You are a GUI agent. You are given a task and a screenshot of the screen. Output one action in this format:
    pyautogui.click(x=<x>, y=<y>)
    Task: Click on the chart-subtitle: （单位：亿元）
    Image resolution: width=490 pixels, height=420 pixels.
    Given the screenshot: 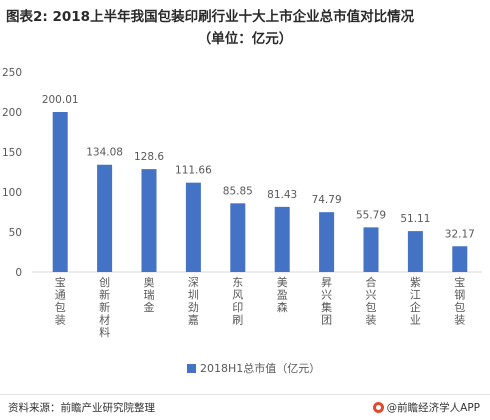 What is the action you would take?
    pyautogui.click(x=245, y=39)
    